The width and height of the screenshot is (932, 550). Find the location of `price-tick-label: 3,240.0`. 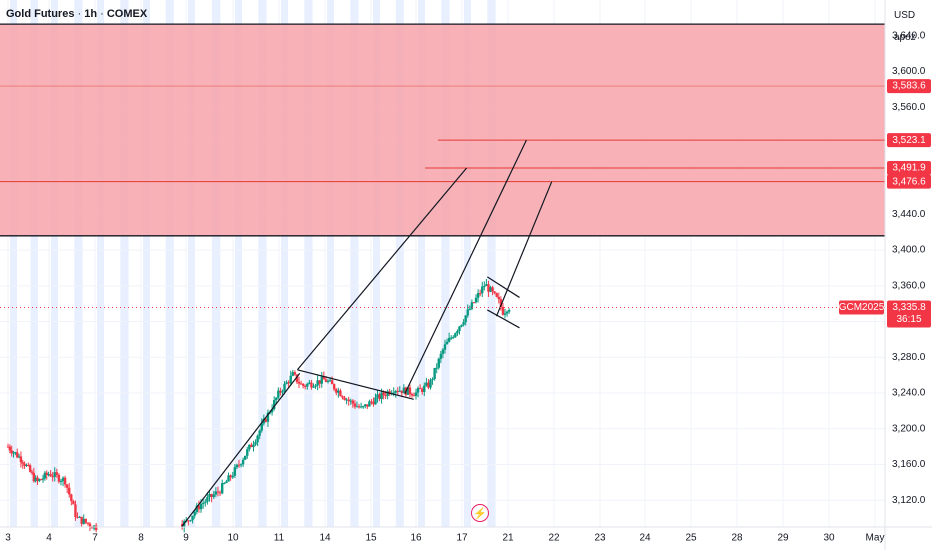

price-tick-label: 3,240.0 is located at coordinates (909, 393).